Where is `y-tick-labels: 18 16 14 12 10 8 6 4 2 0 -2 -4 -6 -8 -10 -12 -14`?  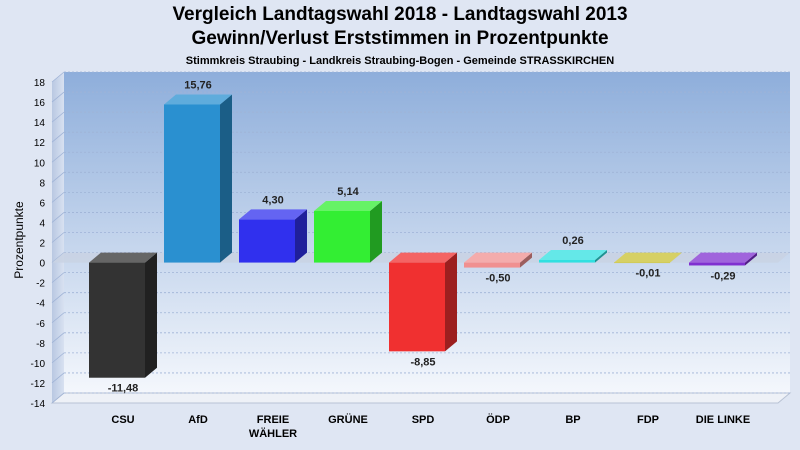 y-tick-labels: 18 16 14 12 10 8 6 4 2 0 -2 -4 -6 -8 -10 -12 -14 is located at coordinates (38, 244).